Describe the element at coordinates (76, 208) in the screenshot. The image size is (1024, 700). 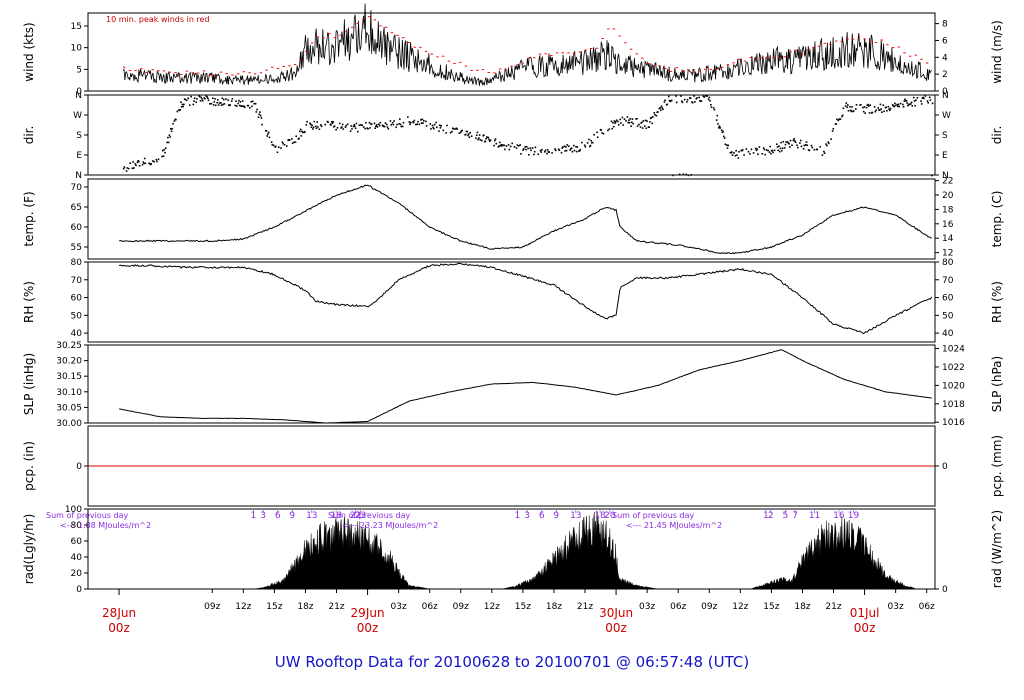
I see `temp-left-tick-label: 65` at that location.